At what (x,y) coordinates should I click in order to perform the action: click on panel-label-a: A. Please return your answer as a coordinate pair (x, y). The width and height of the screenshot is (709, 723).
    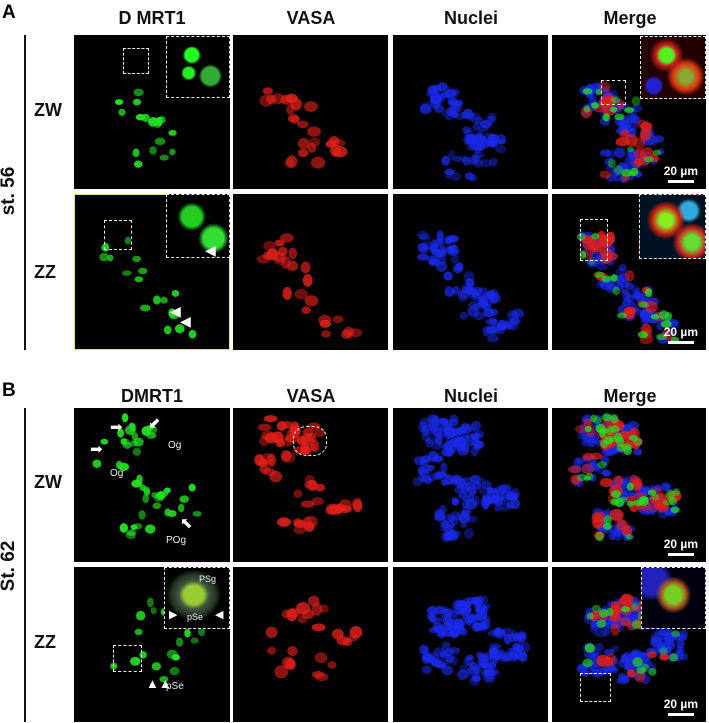
    Looking at the image, I should click on (9, 12).